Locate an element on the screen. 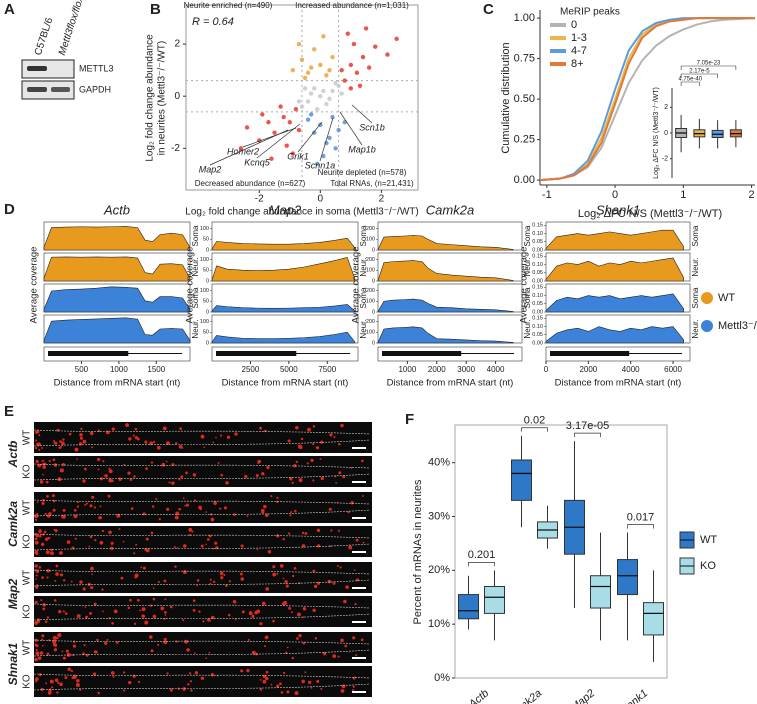 Image resolution: width=757 pixels, height=704 pixels. blot-band-box is located at coordinates (48, 90).